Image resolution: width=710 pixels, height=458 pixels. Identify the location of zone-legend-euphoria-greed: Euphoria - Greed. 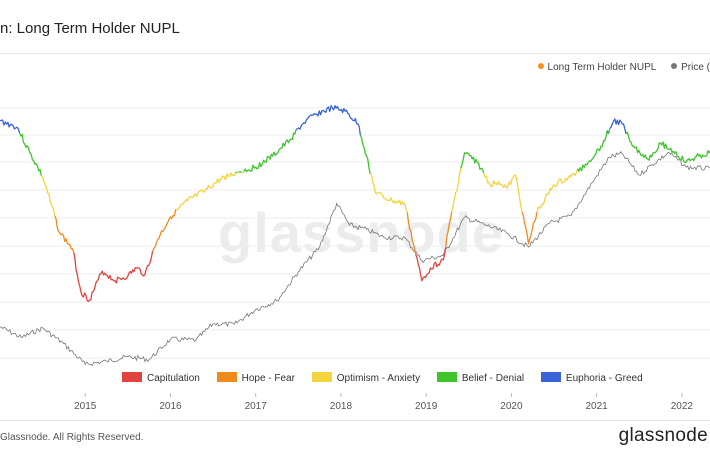
(591, 378).